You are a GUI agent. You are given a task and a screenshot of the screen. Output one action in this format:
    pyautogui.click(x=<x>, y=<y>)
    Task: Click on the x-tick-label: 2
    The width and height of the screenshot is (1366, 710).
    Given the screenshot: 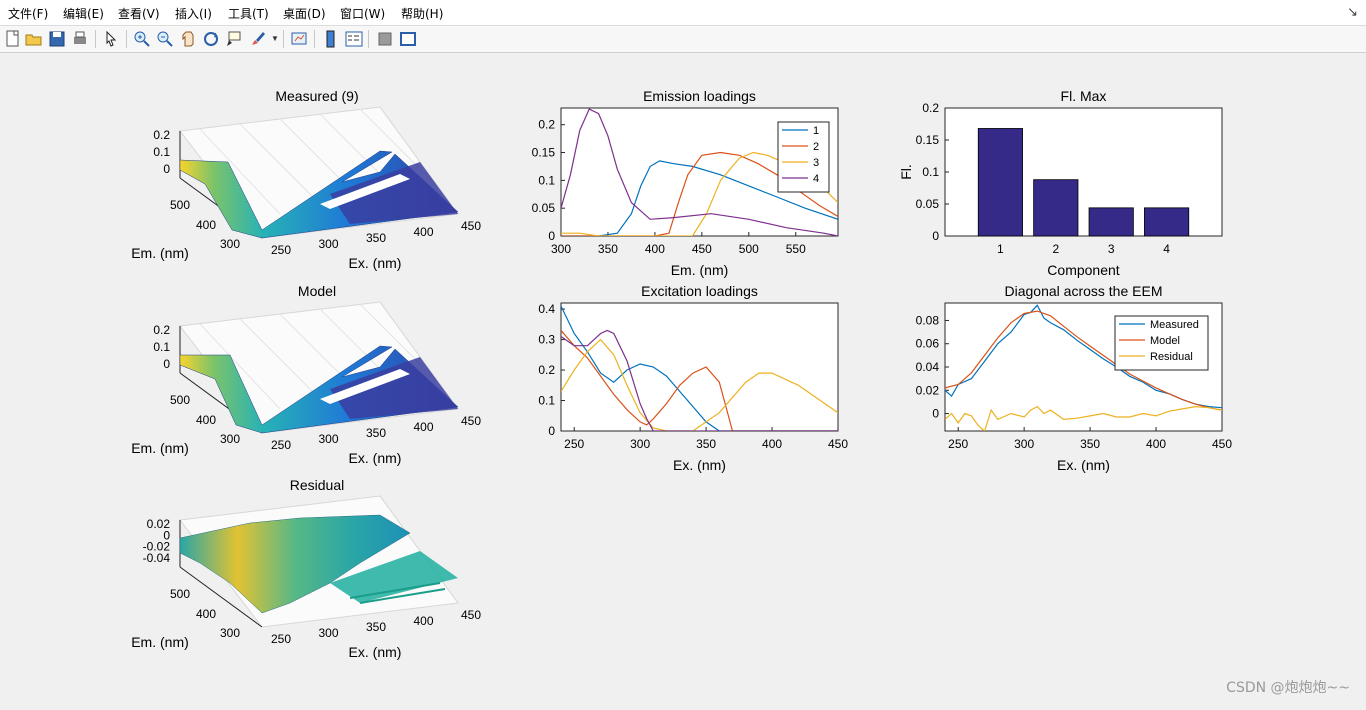 What is the action you would take?
    pyautogui.click(x=1055, y=249)
    